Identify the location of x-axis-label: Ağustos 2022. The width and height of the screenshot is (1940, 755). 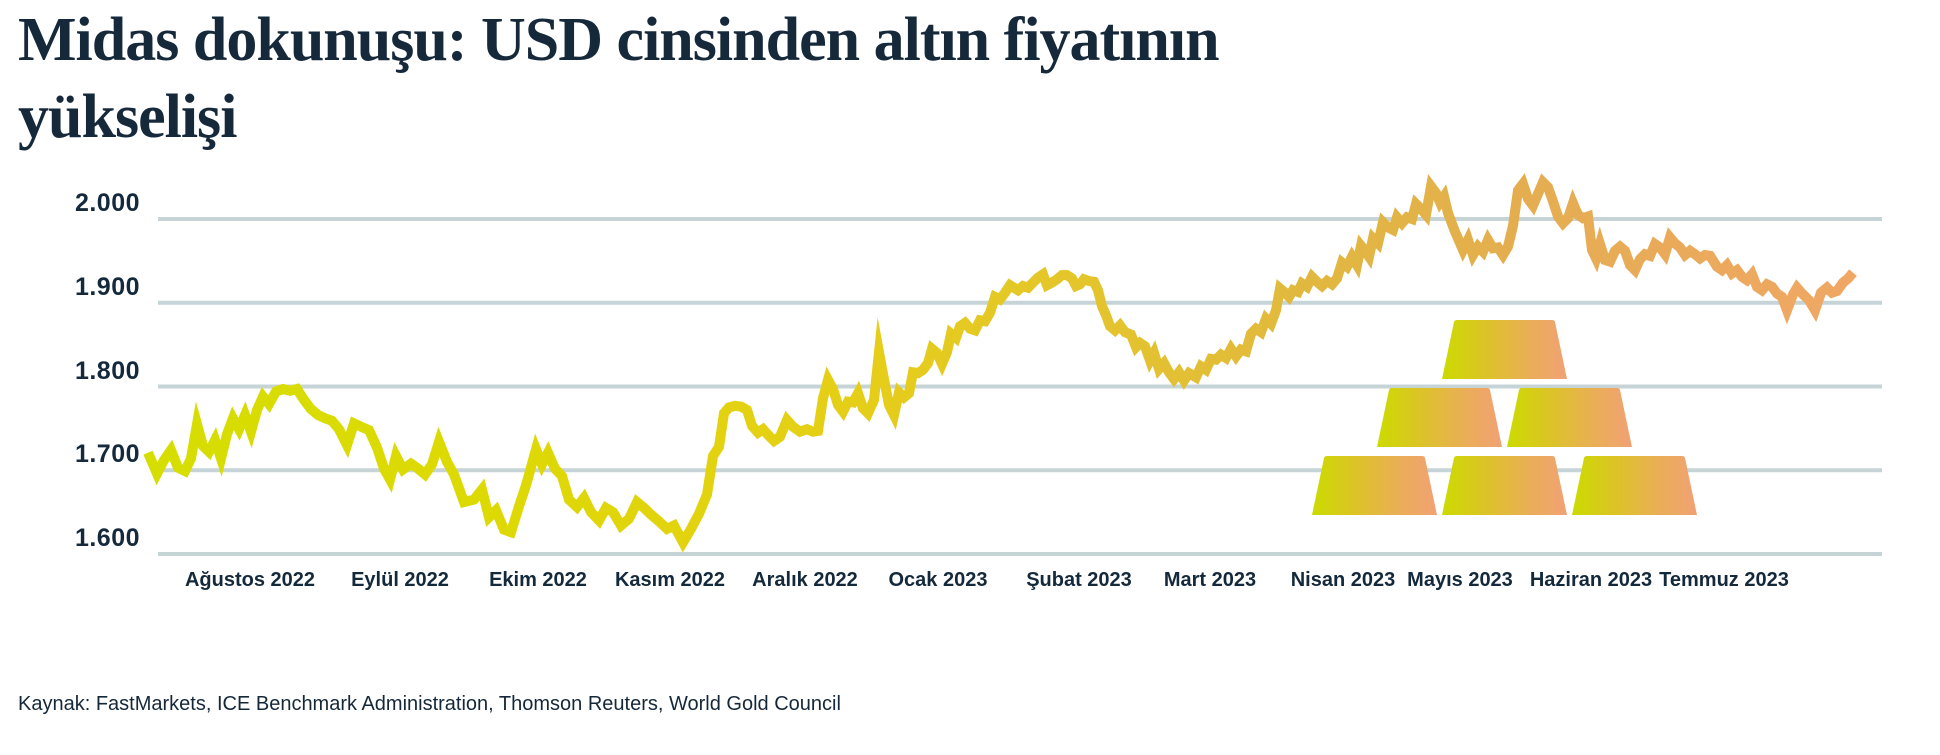
(250, 580).